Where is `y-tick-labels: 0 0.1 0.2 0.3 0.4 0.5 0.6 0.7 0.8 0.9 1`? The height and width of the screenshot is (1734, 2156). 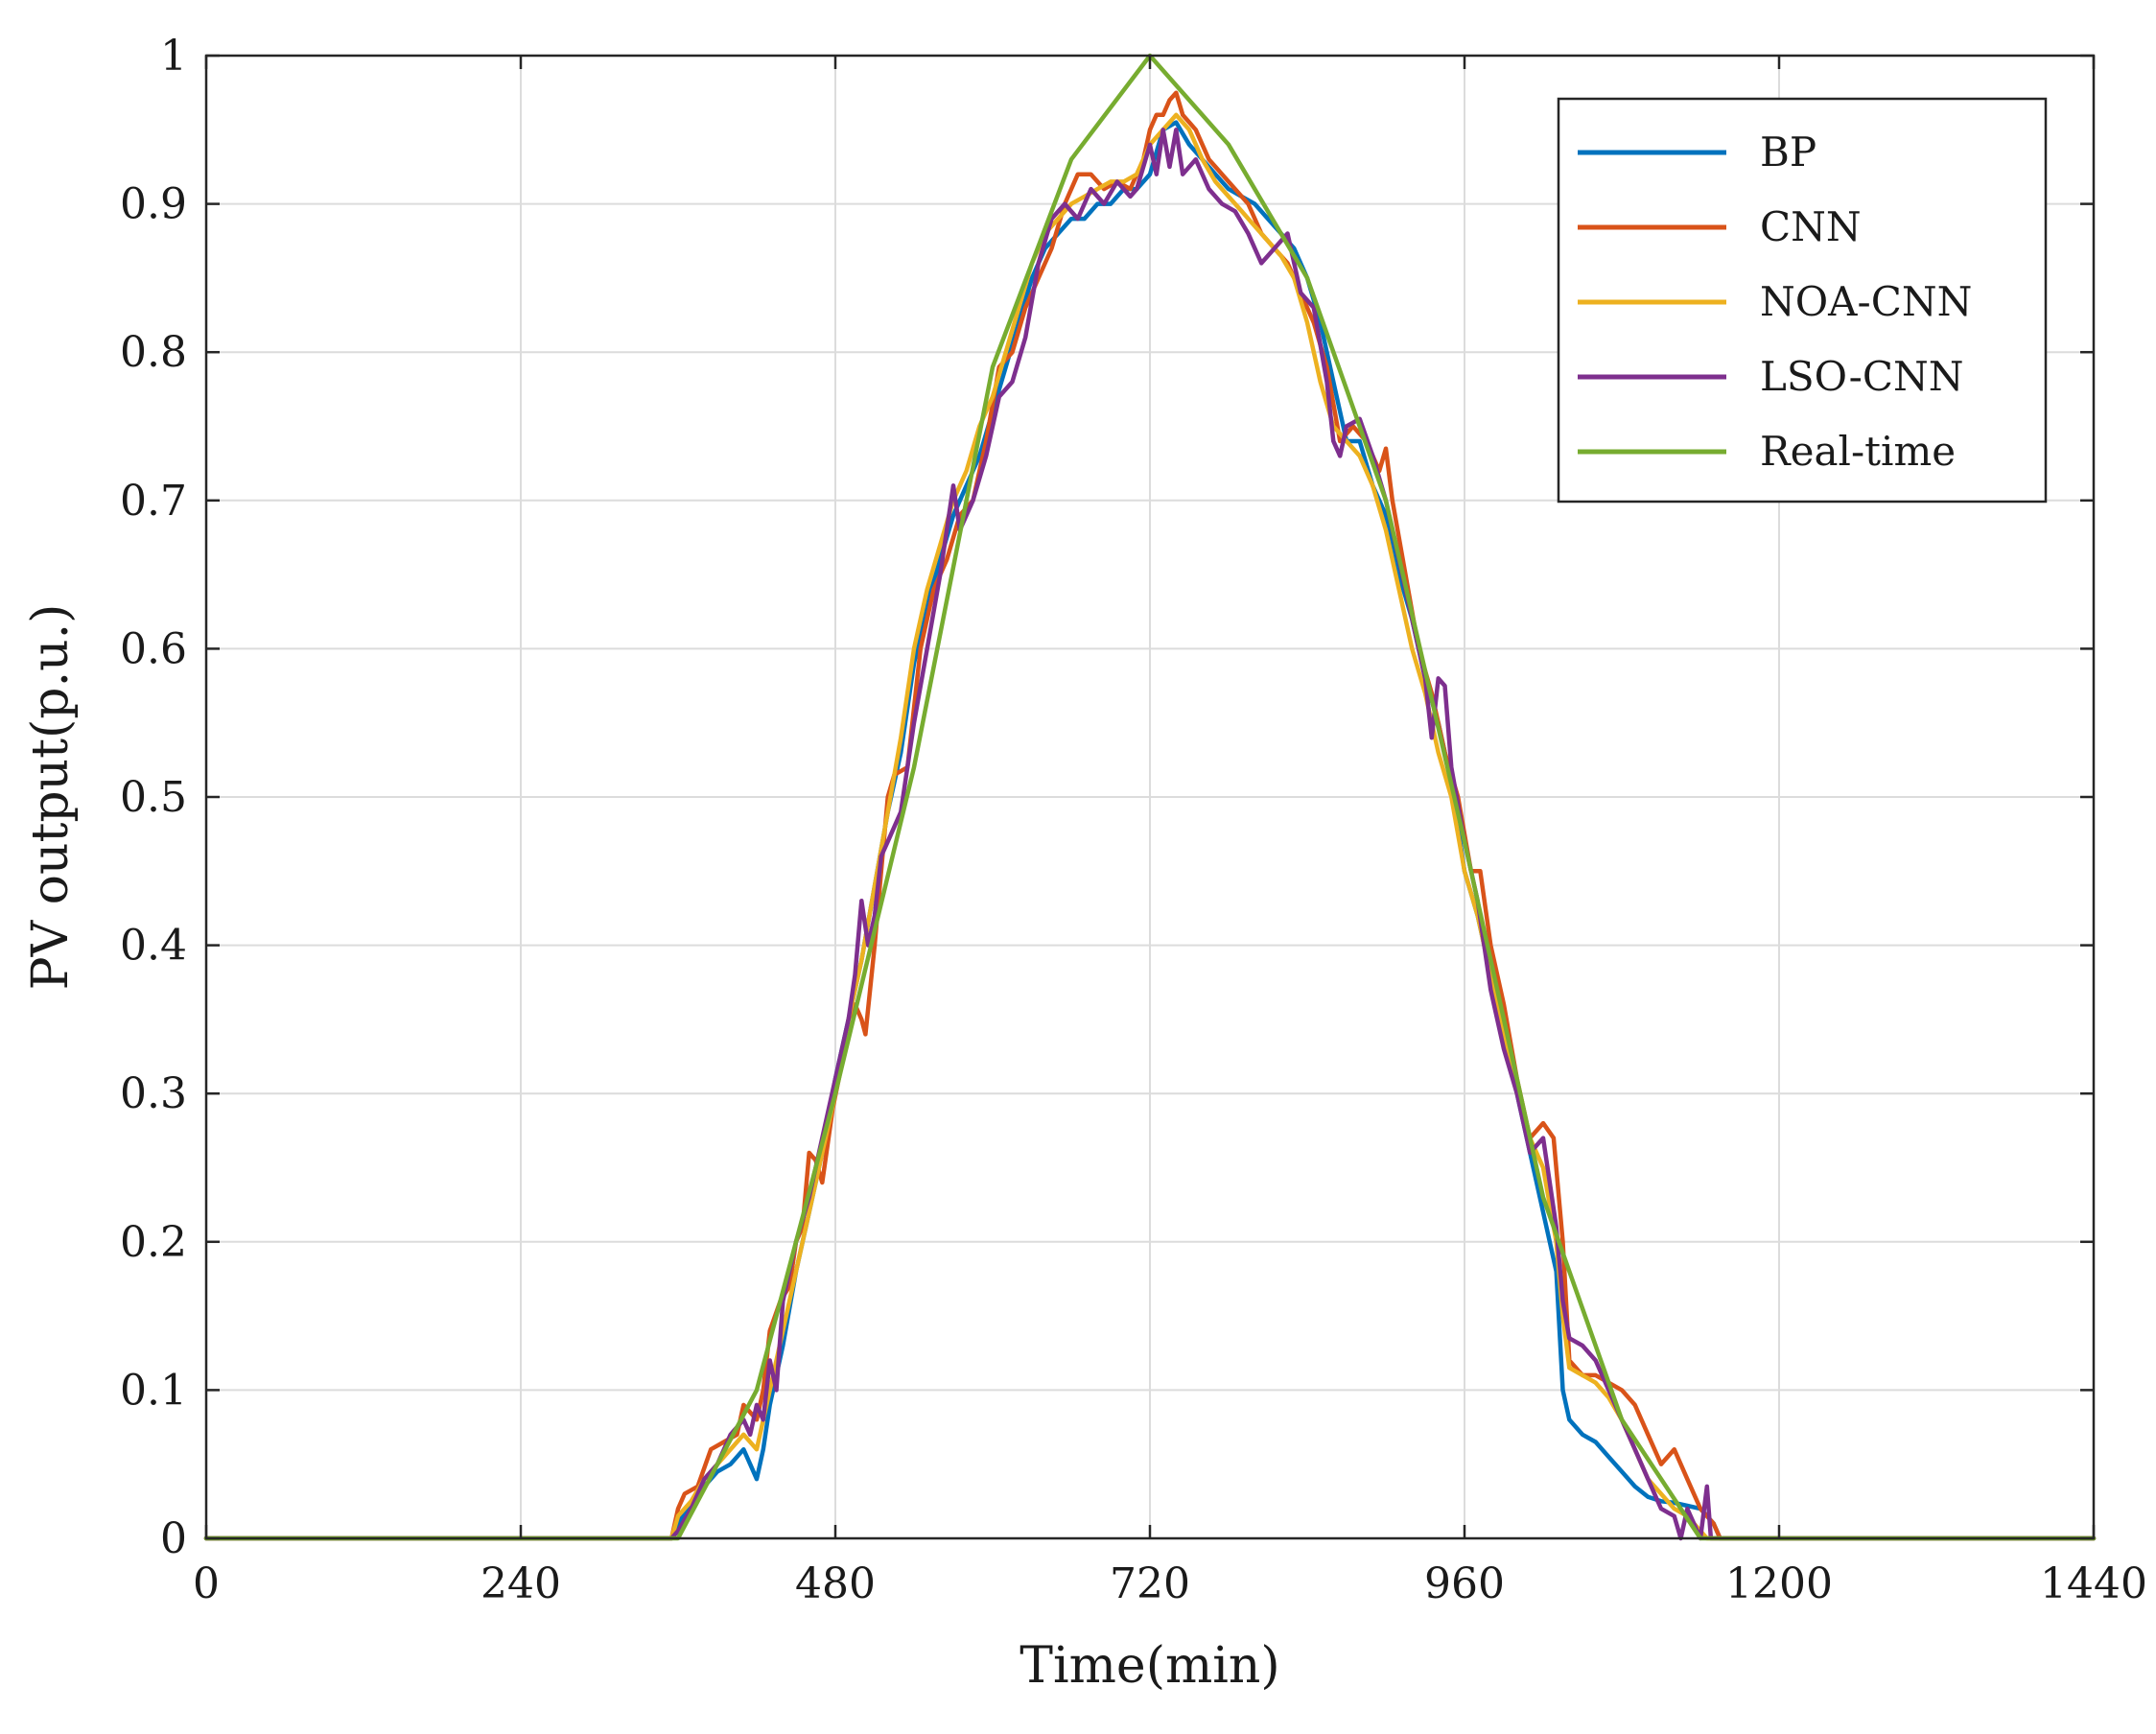 y-tick-labels: 0 0.1 0.2 0.3 0.4 0.5 0.6 0.7 0.8 0.9 1 is located at coordinates (153, 797).